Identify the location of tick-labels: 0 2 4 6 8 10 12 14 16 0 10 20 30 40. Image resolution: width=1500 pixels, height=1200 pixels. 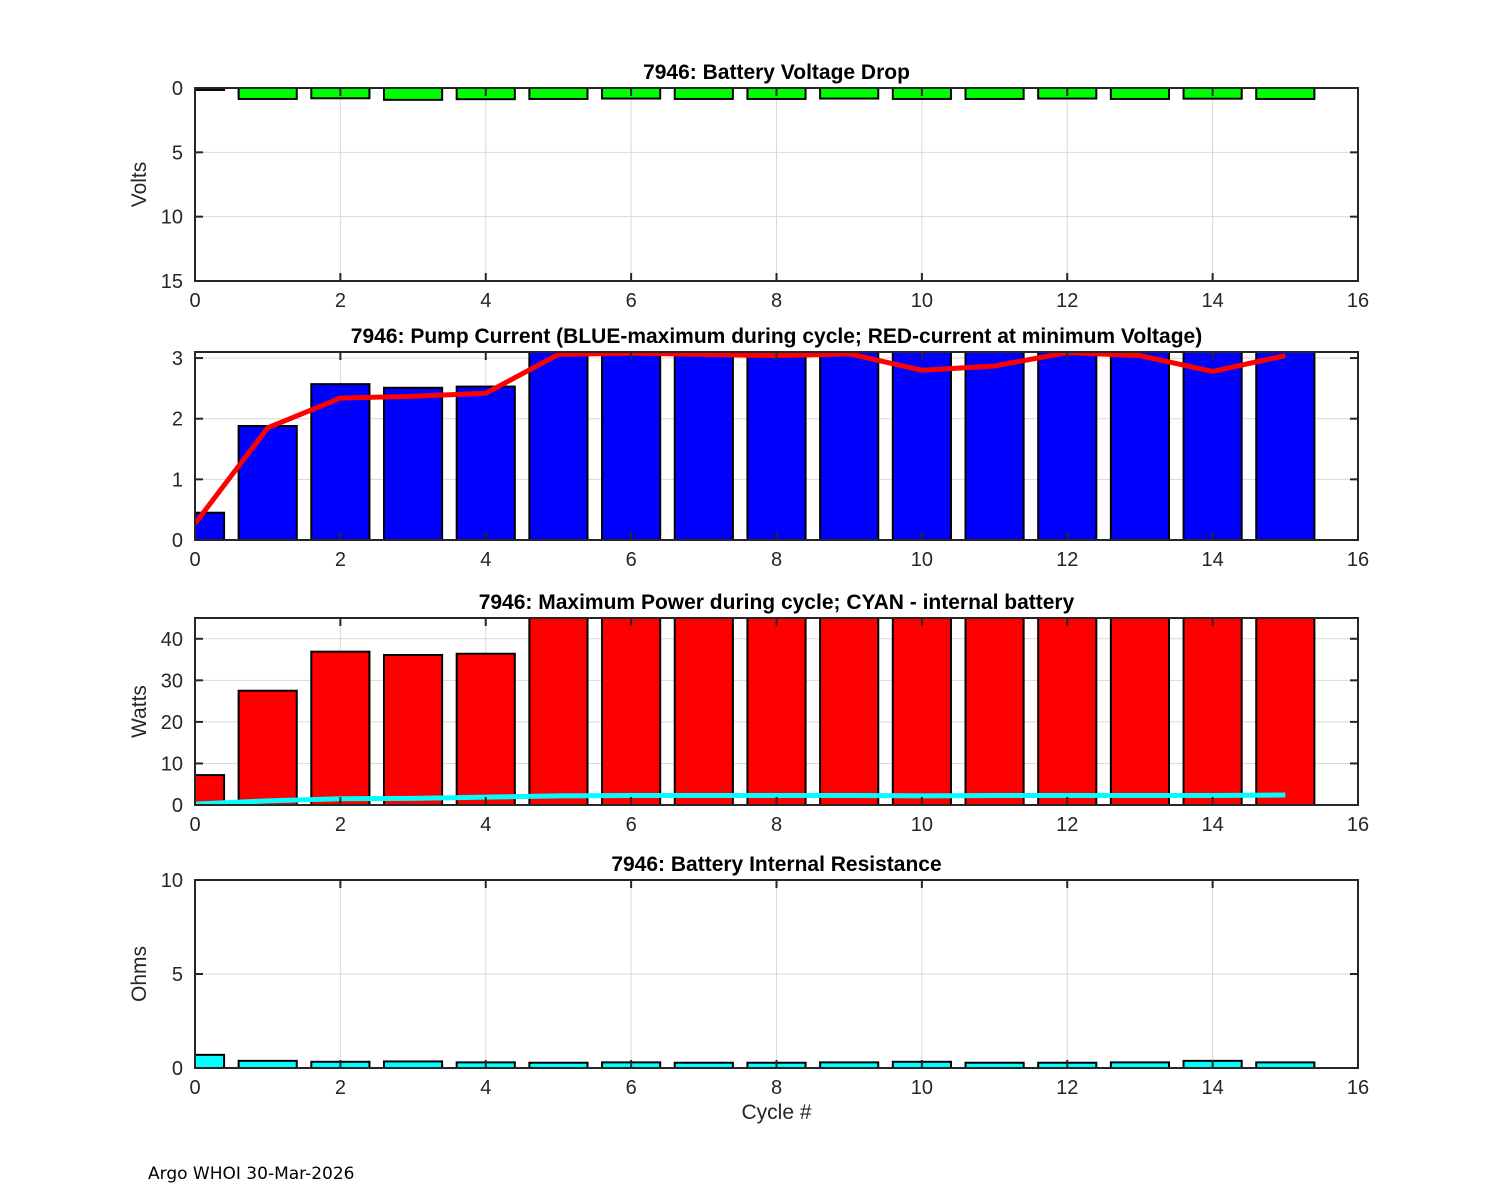
(765, 732).